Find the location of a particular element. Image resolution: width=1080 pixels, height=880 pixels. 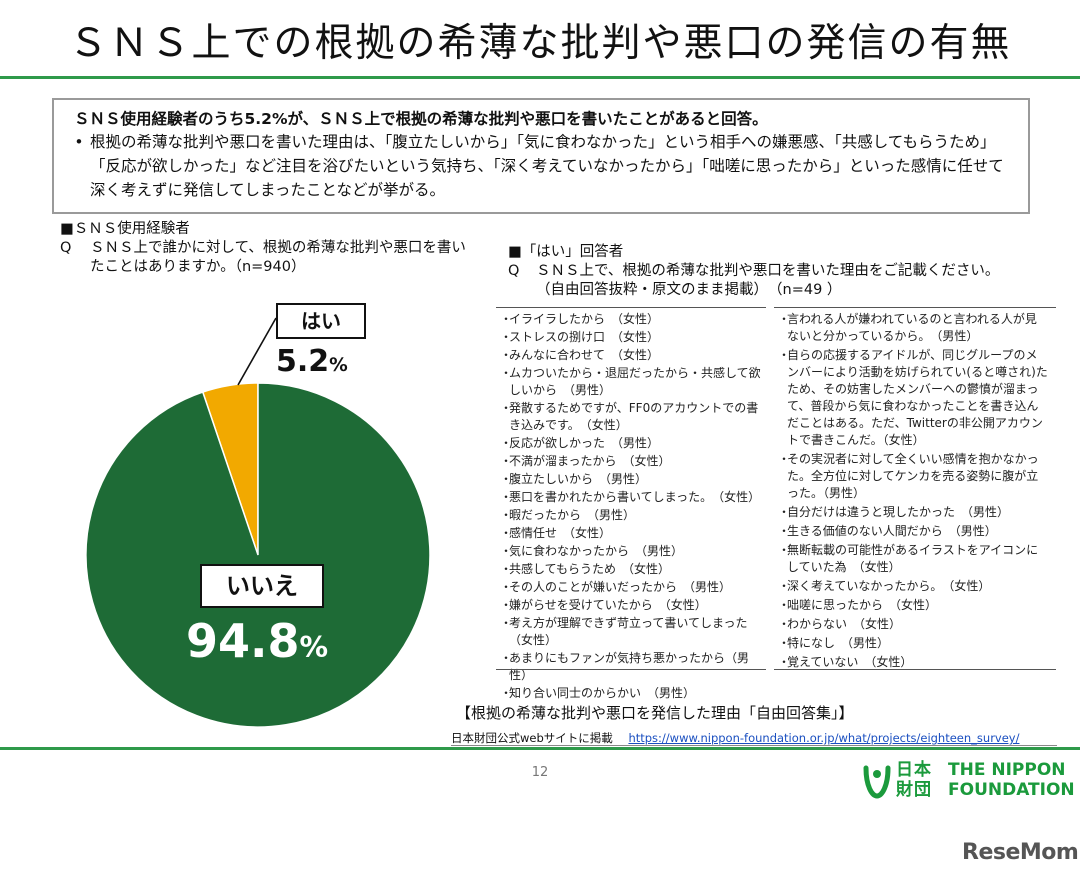

logo-english: THE NIPPON FOUNDATION is located at coordinates (1013, 780).